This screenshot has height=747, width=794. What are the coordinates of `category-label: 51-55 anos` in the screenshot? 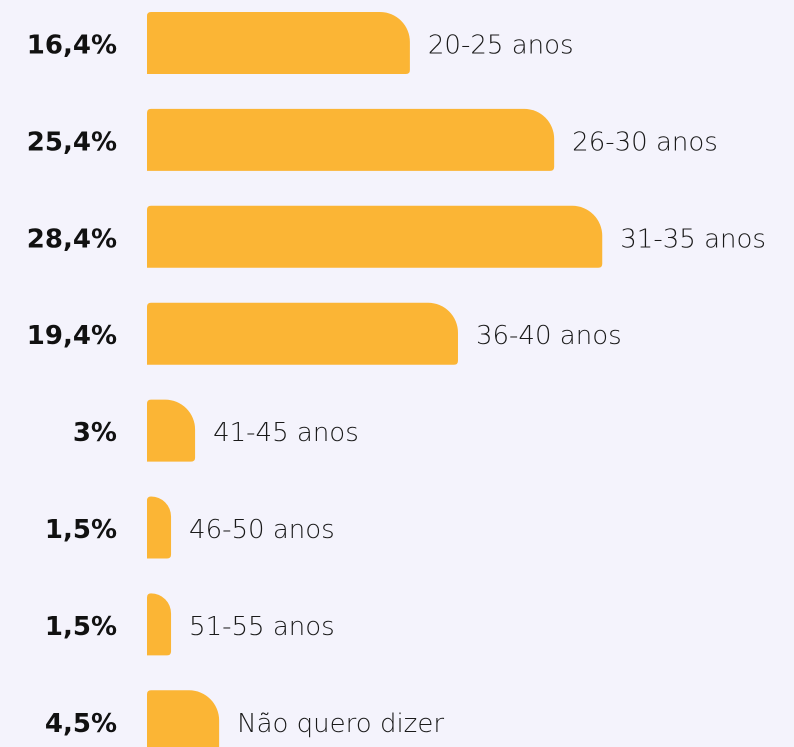 It's located at (262, 627).